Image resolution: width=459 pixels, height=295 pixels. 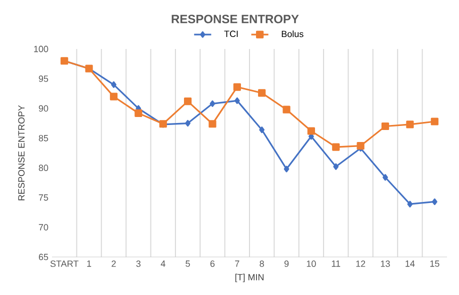 What do you see at coordinates (163, 263) in the screenshot?
I see `x-tick-label: 4` at bounding box center [163, 263].